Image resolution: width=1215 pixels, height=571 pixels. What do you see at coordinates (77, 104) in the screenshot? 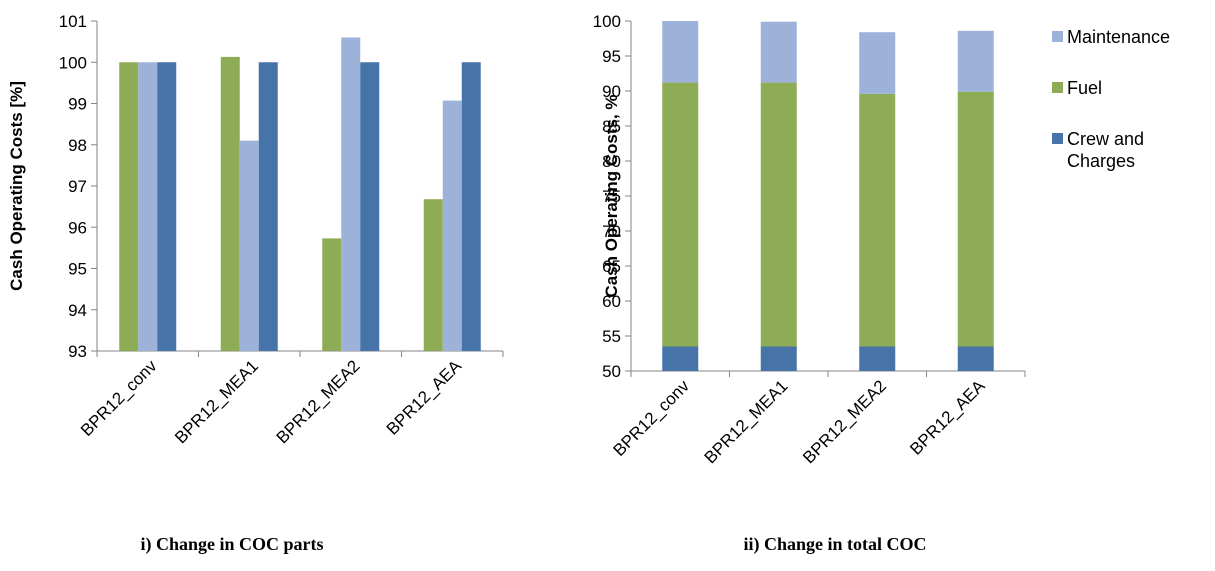
I see `y-tick-label: 99` at bounding box center [77, 104].